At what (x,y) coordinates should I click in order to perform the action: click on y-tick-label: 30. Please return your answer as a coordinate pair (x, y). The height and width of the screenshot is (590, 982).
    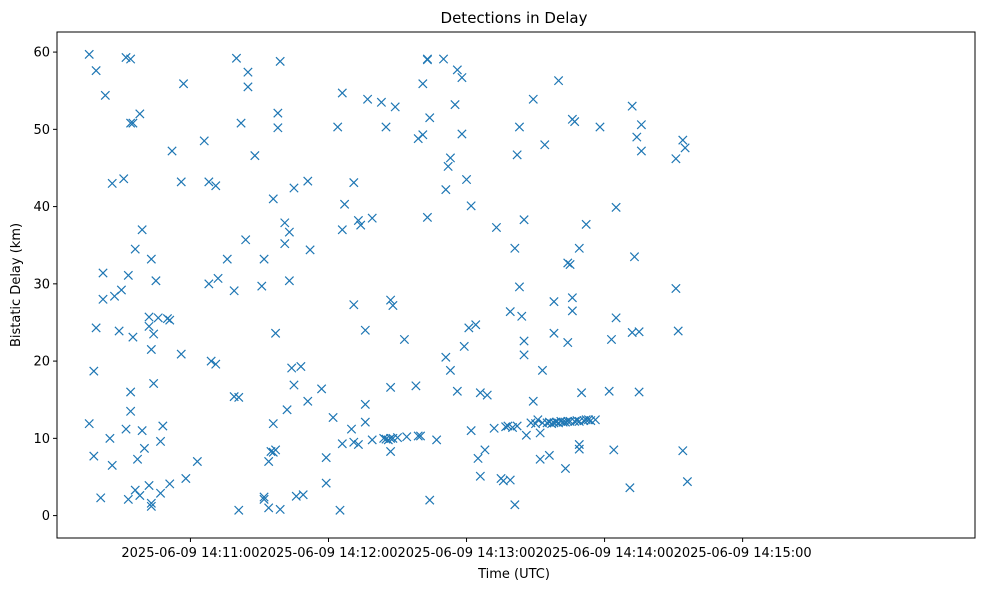
    Looking at the image, I should click on (41, 284).